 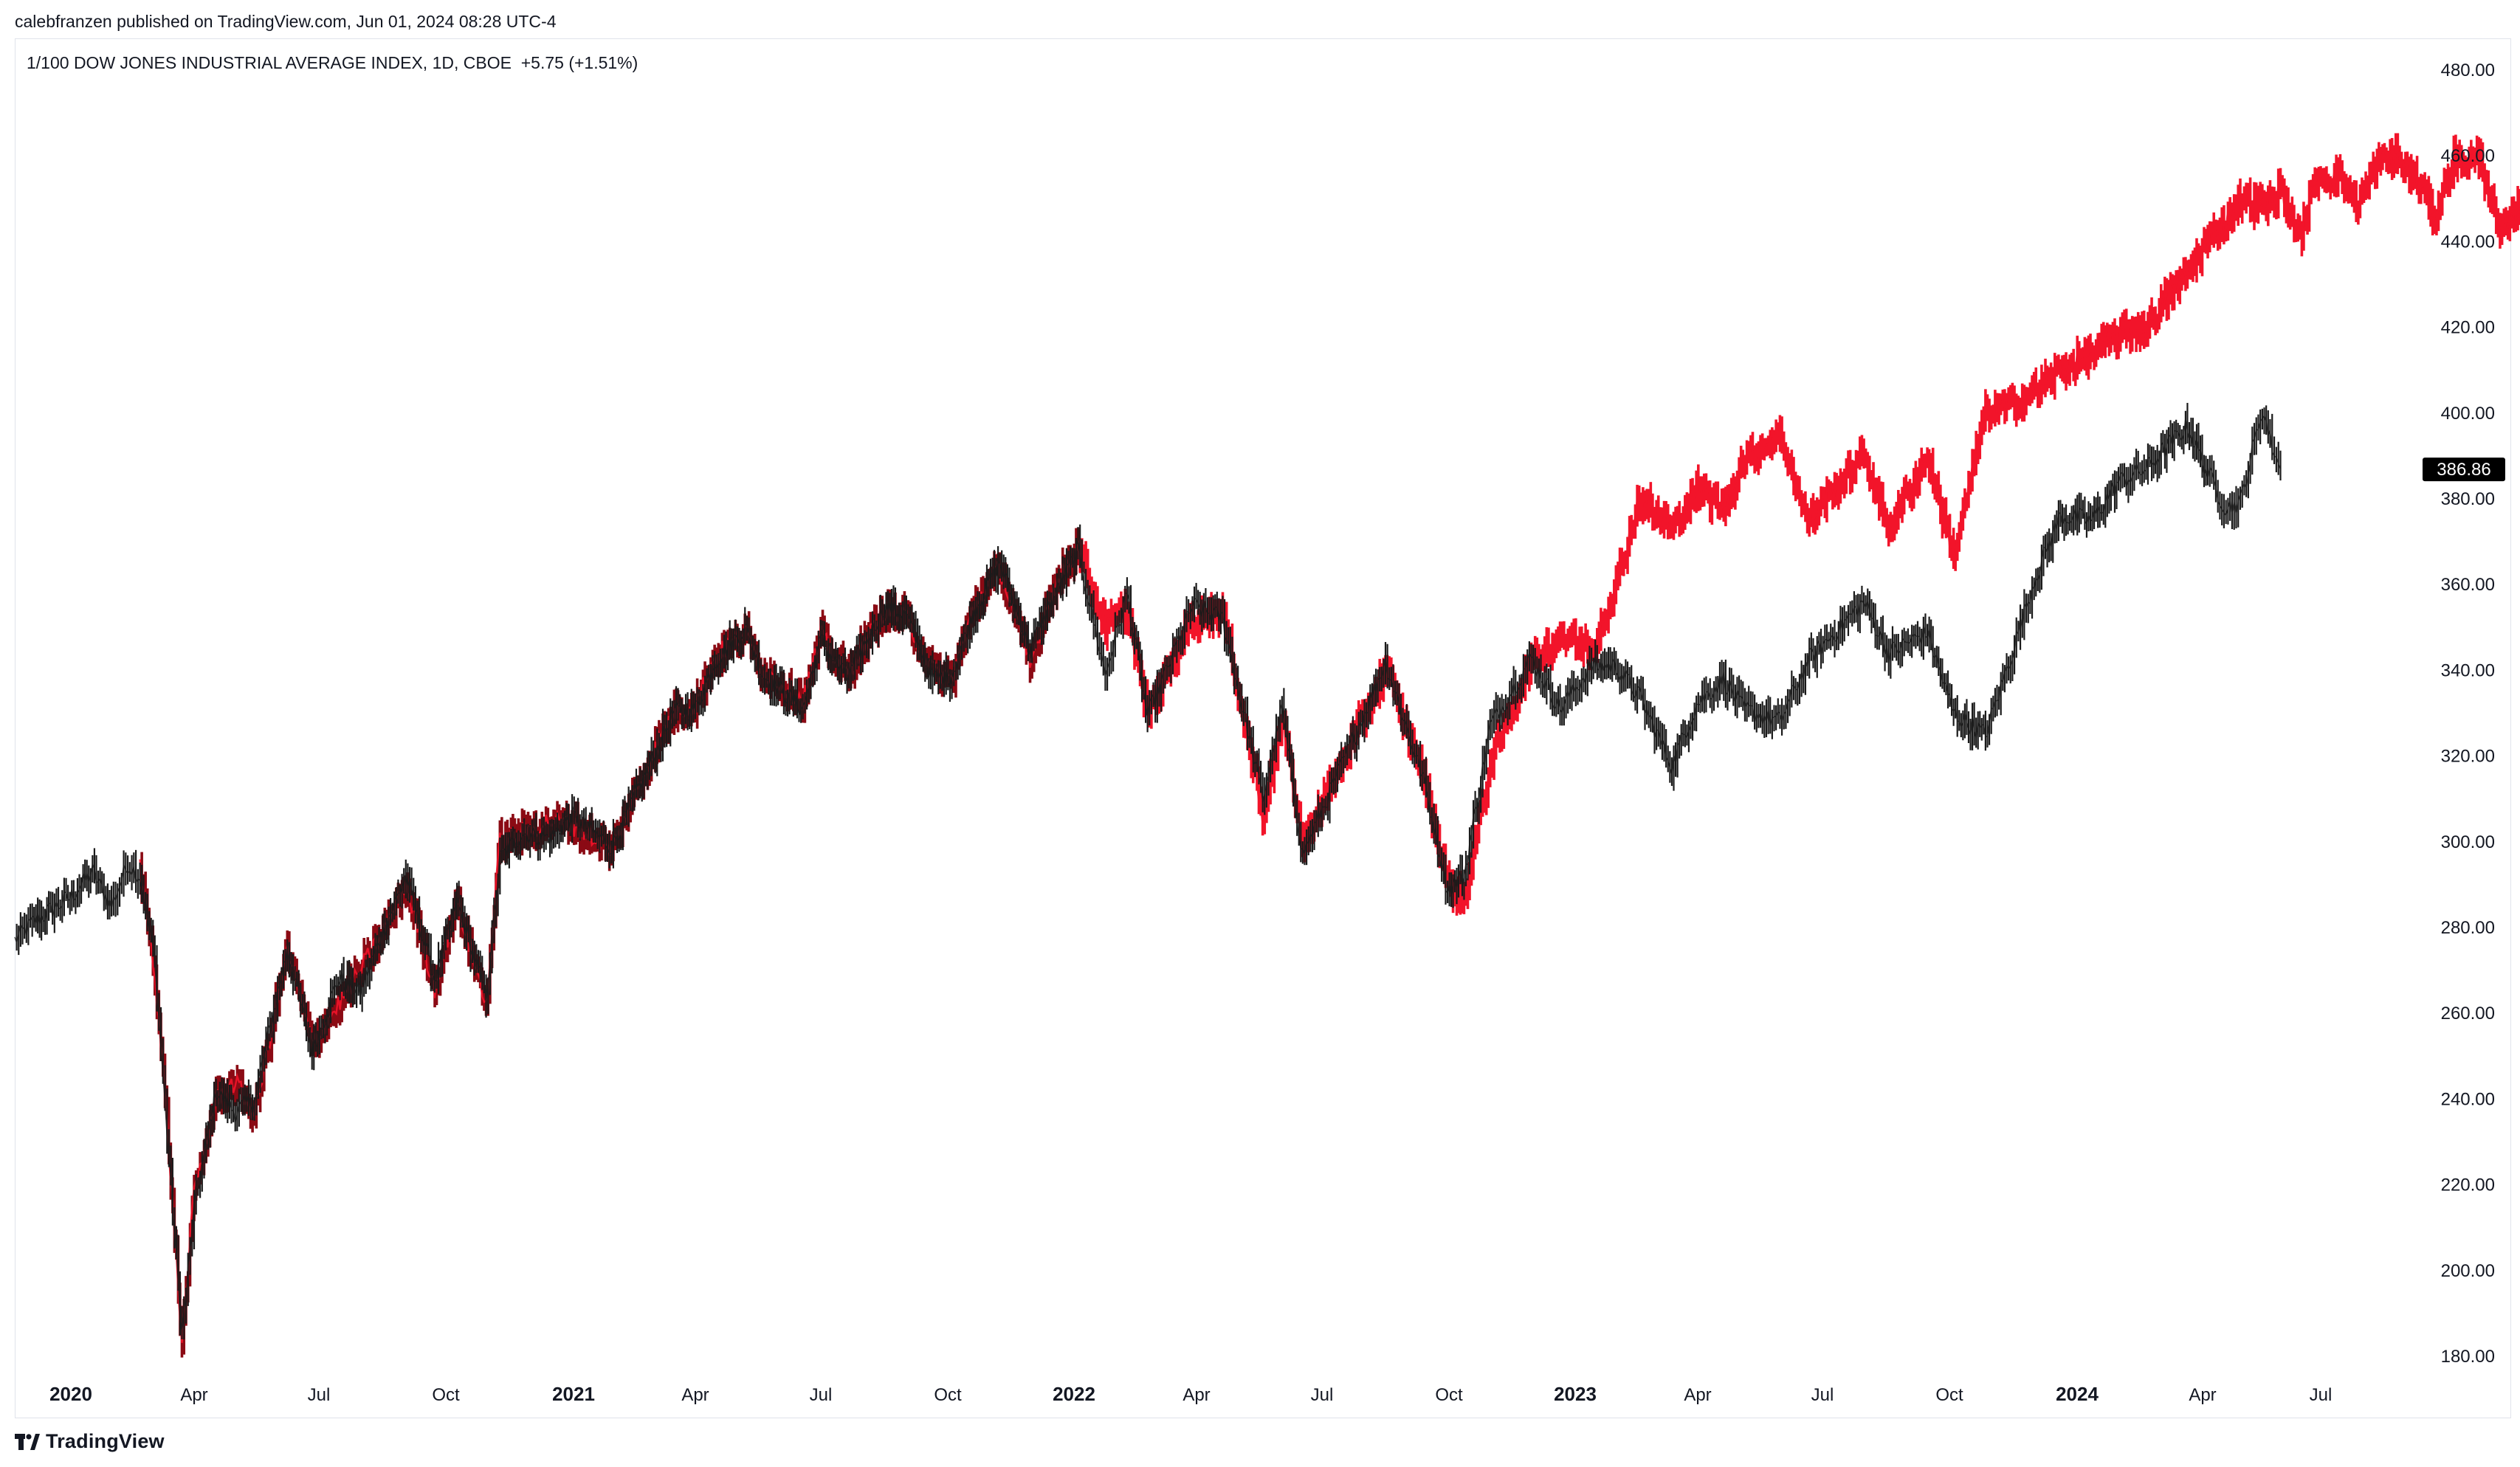 I want to click on y-tick-label: 240.00, so click(x=2468, y=1099).